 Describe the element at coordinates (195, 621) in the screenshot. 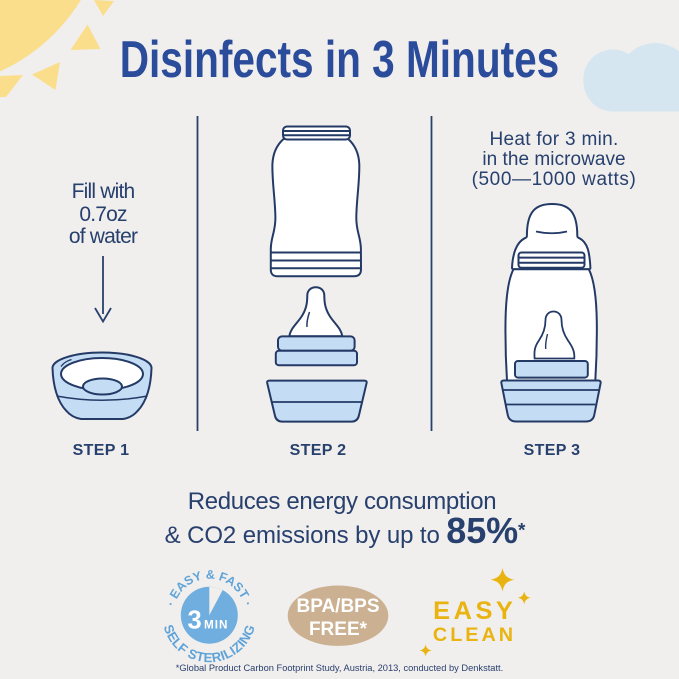

I see `svg-text: 3` at that location.